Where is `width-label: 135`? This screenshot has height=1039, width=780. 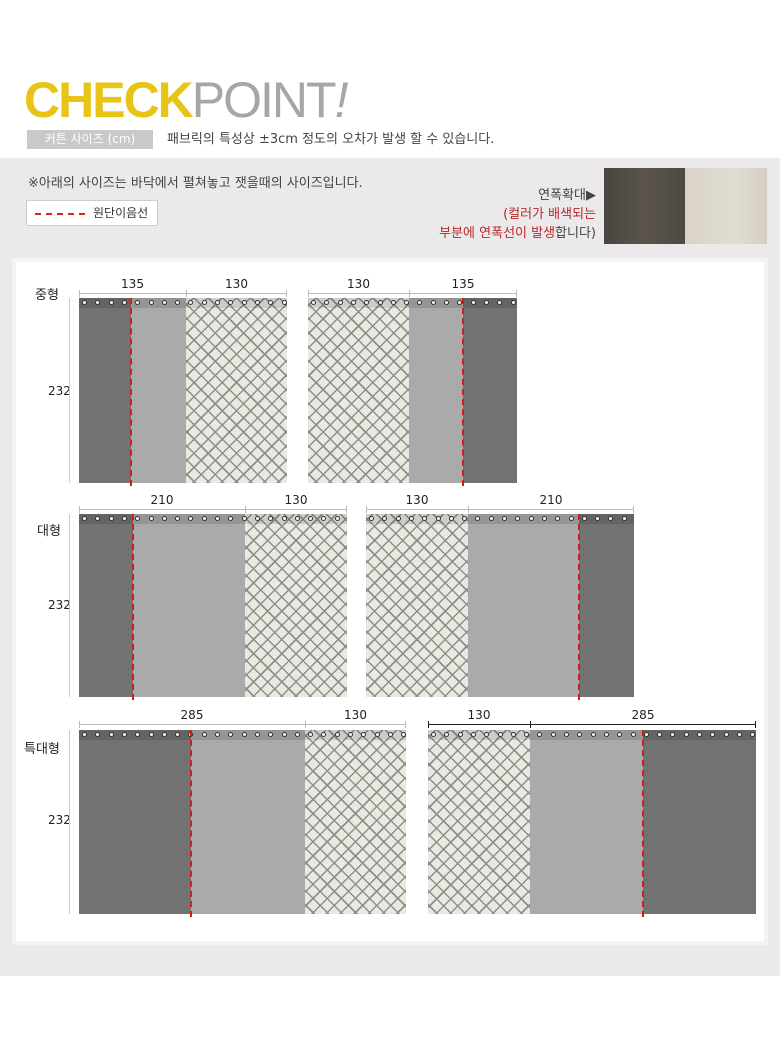 width-label: 135 is located at coordinates (463, 284).